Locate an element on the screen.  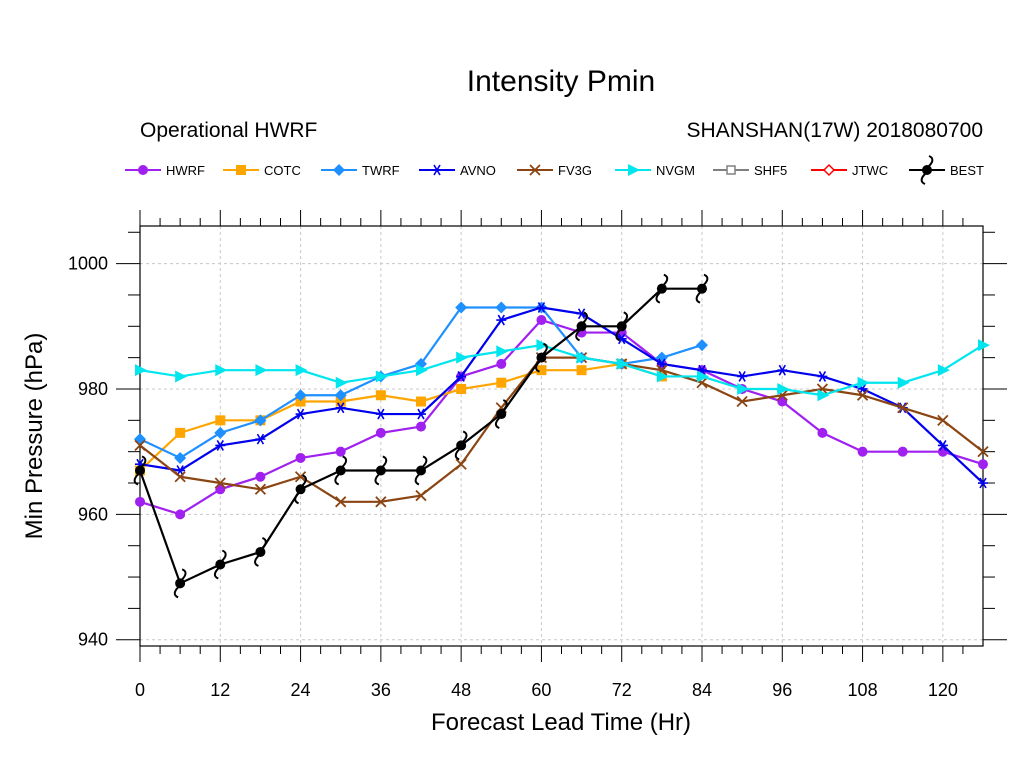
legend-label: BEST is located at coordinates (967, 170).